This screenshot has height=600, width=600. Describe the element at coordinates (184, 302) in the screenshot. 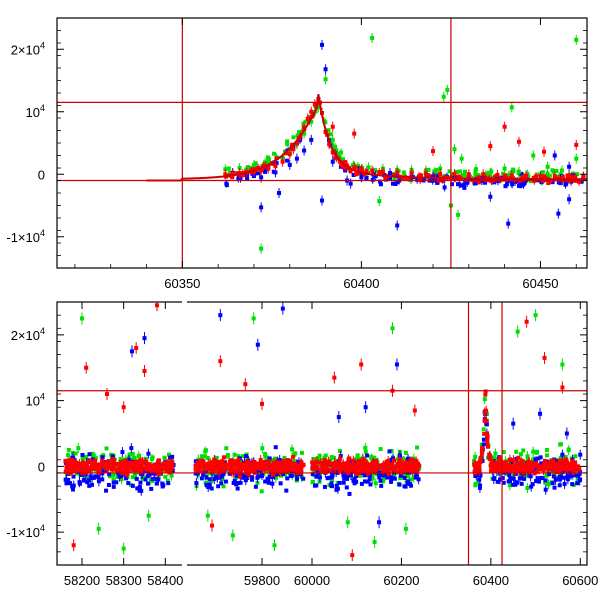

I see `axis-break-gap-top` at that location.